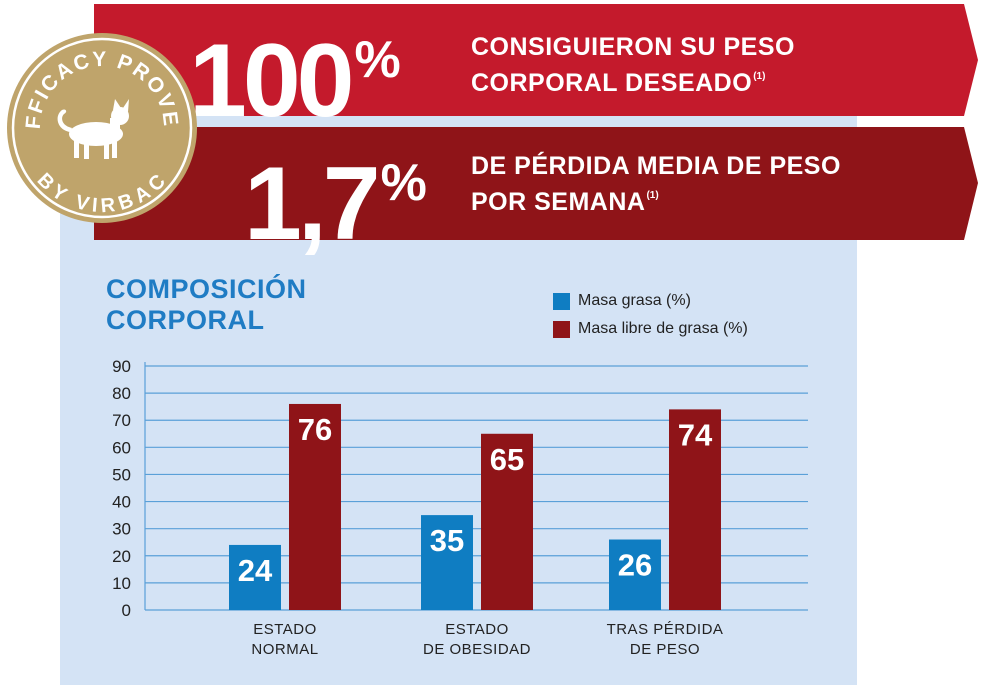  I want to click on y-tick-label: 20, so click(121, 556).